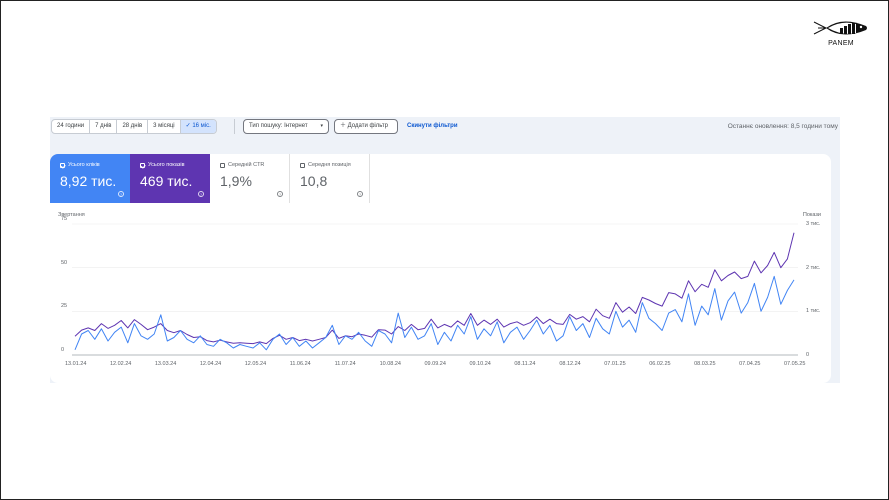 Image resolution: width=889 pixels, height=500 pixels. What do you see at coordinates (84, 165) in the screenshot?
I see `metric-label: Усього кліків` at bounding box center [84, 165].